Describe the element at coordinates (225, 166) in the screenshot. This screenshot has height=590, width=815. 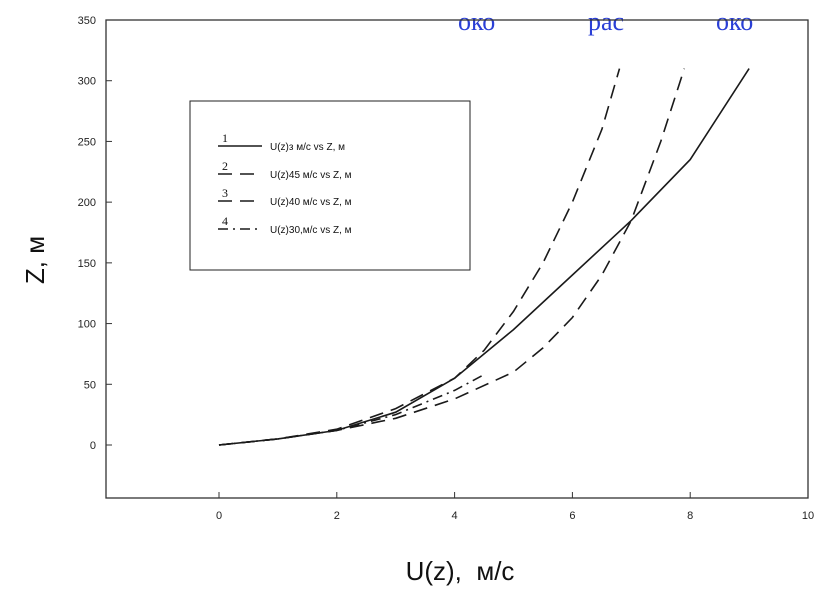
I see `legend-number-2: 2` at that location.